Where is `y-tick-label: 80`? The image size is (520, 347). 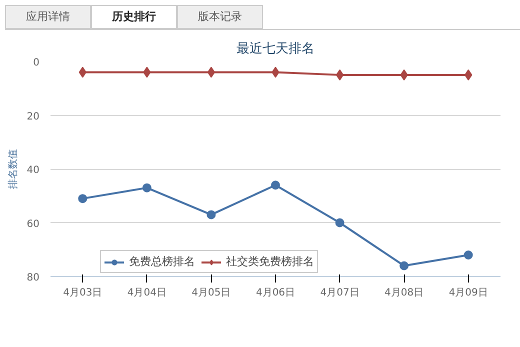
y-tick-label: 80 is located at coordinates (33, 278).